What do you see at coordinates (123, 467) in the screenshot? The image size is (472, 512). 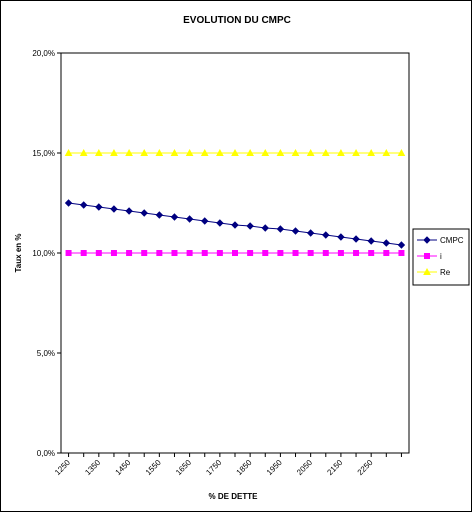 I see `x-tick-label: 1450` at bounding box center [123, 467].